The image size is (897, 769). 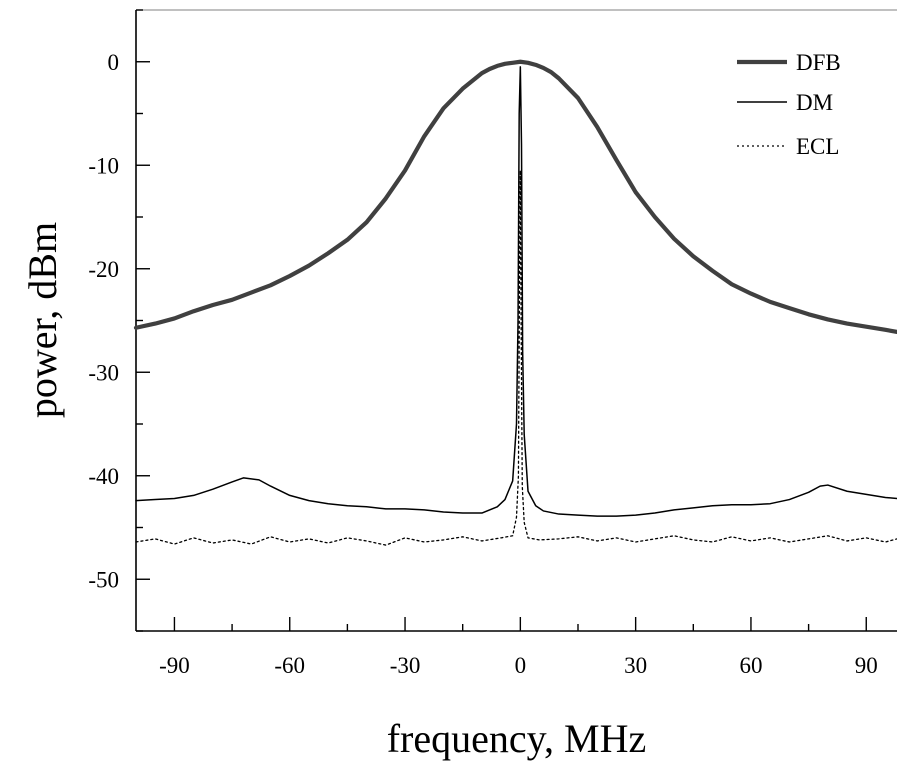 I want to click on y-tick-label: -10, so click(x=103, y=165).